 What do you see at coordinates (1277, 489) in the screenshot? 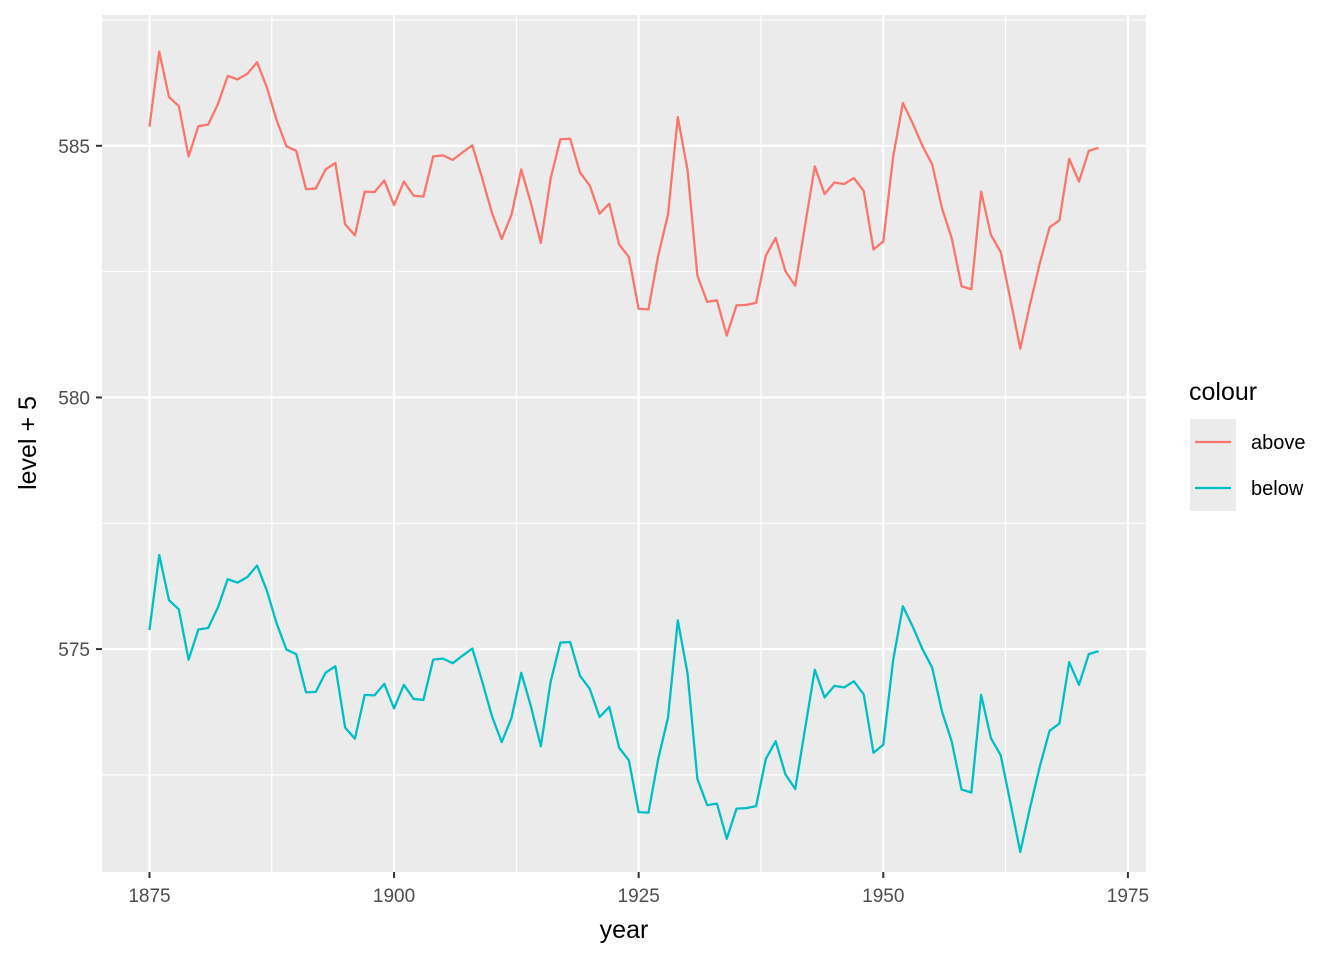
I see `legend-label-below: below` at bounding box center [1277, 489].